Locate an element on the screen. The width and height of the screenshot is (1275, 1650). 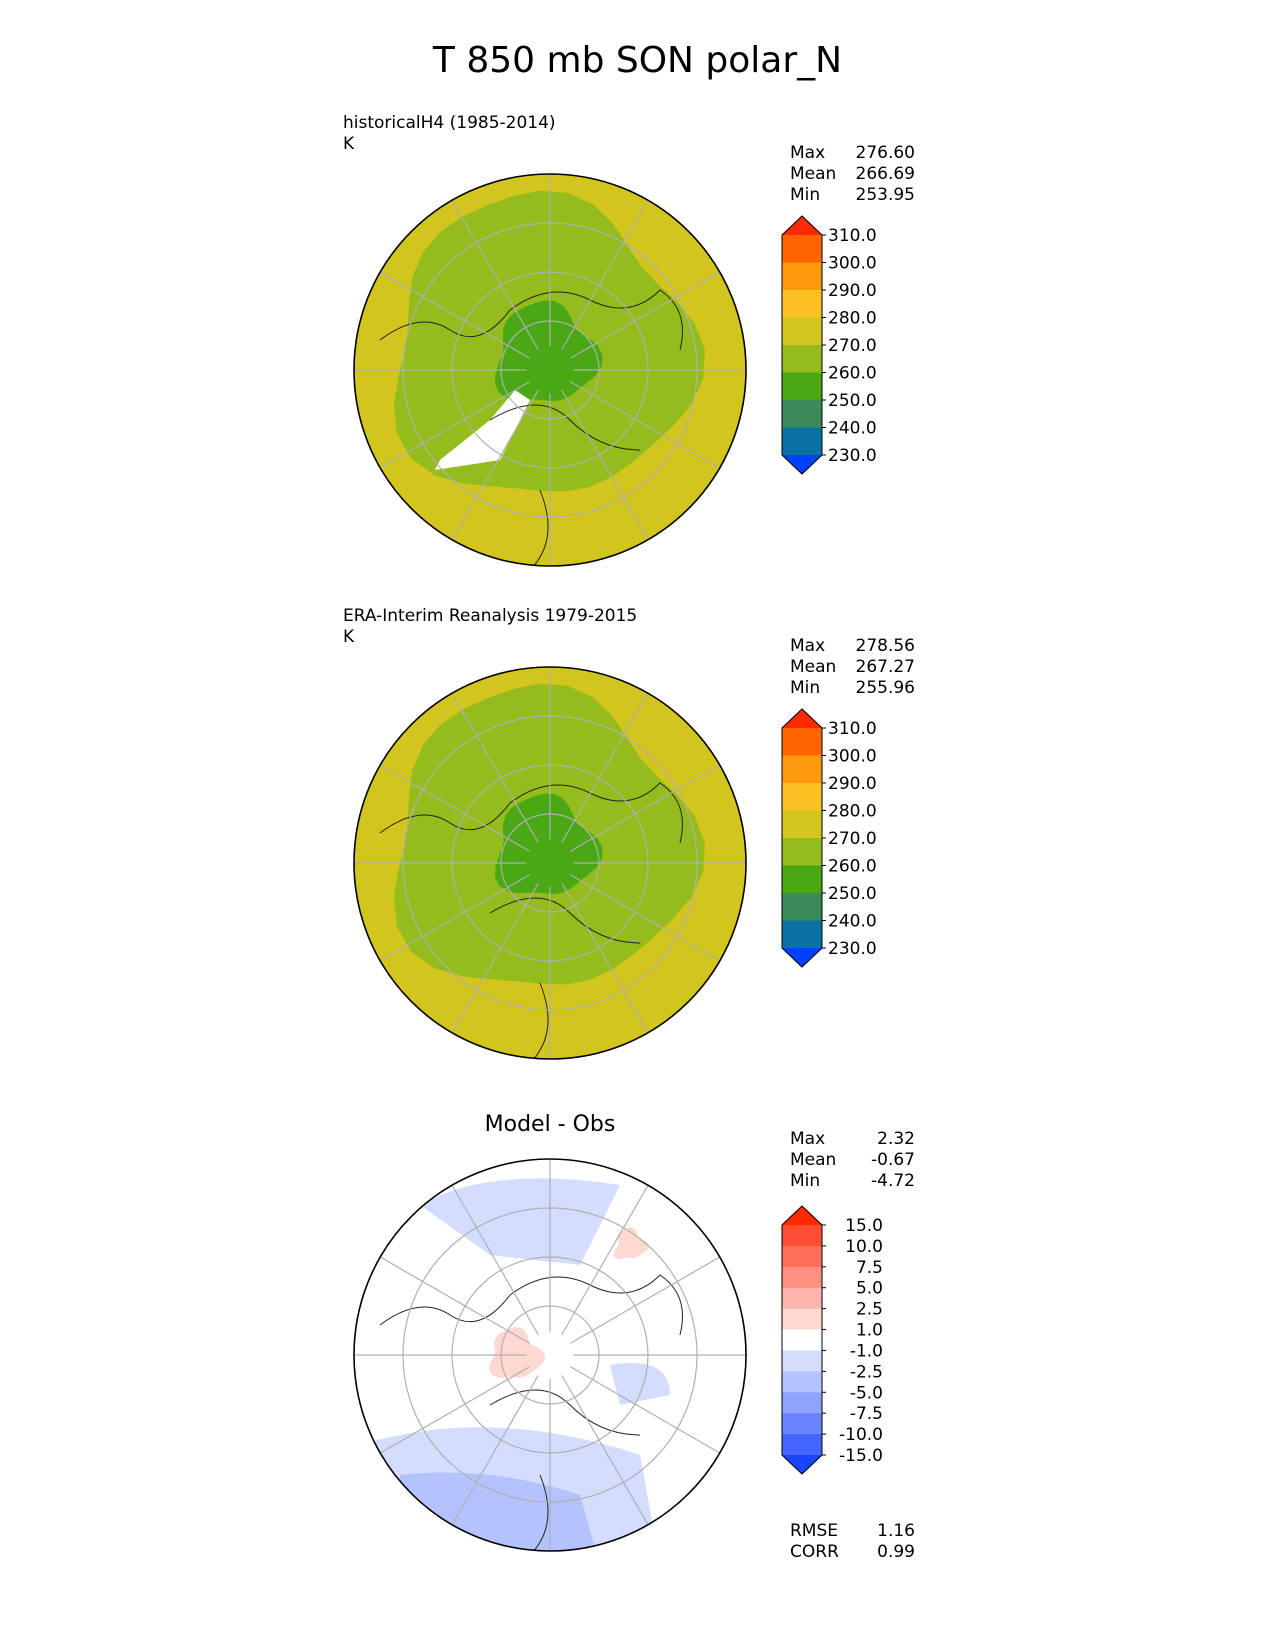
stat-min: Min 255.96 is located at coordinates (852, 688).